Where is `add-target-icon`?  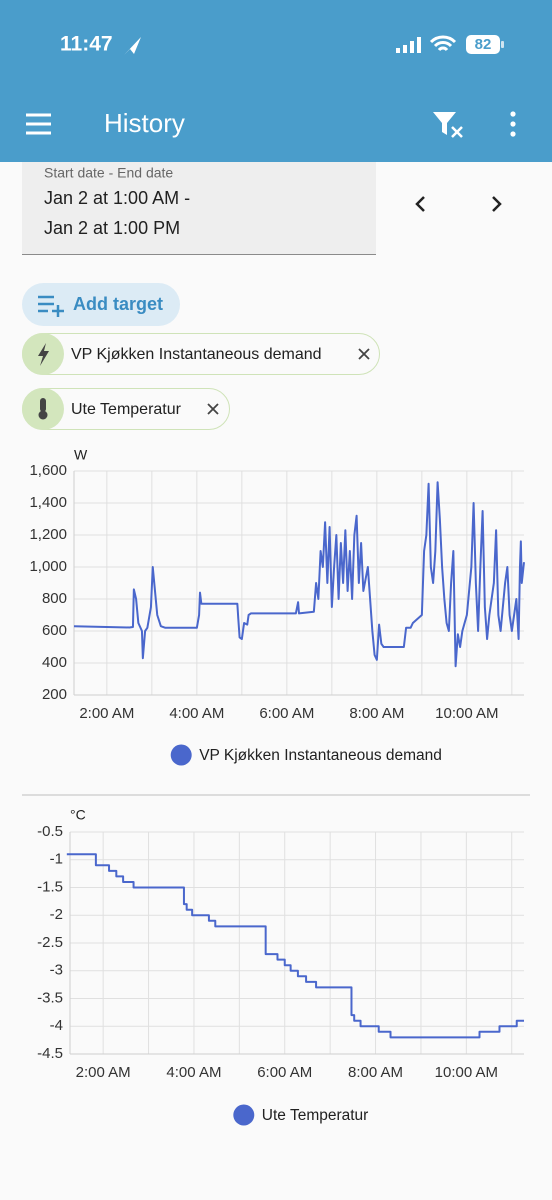
add-target-icon is located at coordinates (51, 306).